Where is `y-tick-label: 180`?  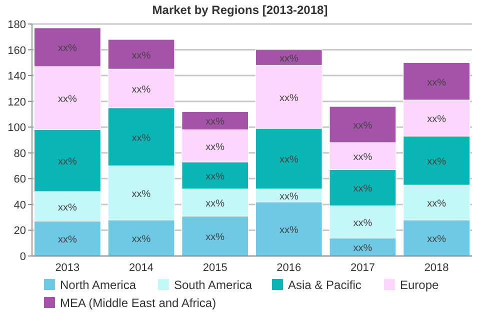 y-tick-label: 180 is located at coordinates (17, 25).